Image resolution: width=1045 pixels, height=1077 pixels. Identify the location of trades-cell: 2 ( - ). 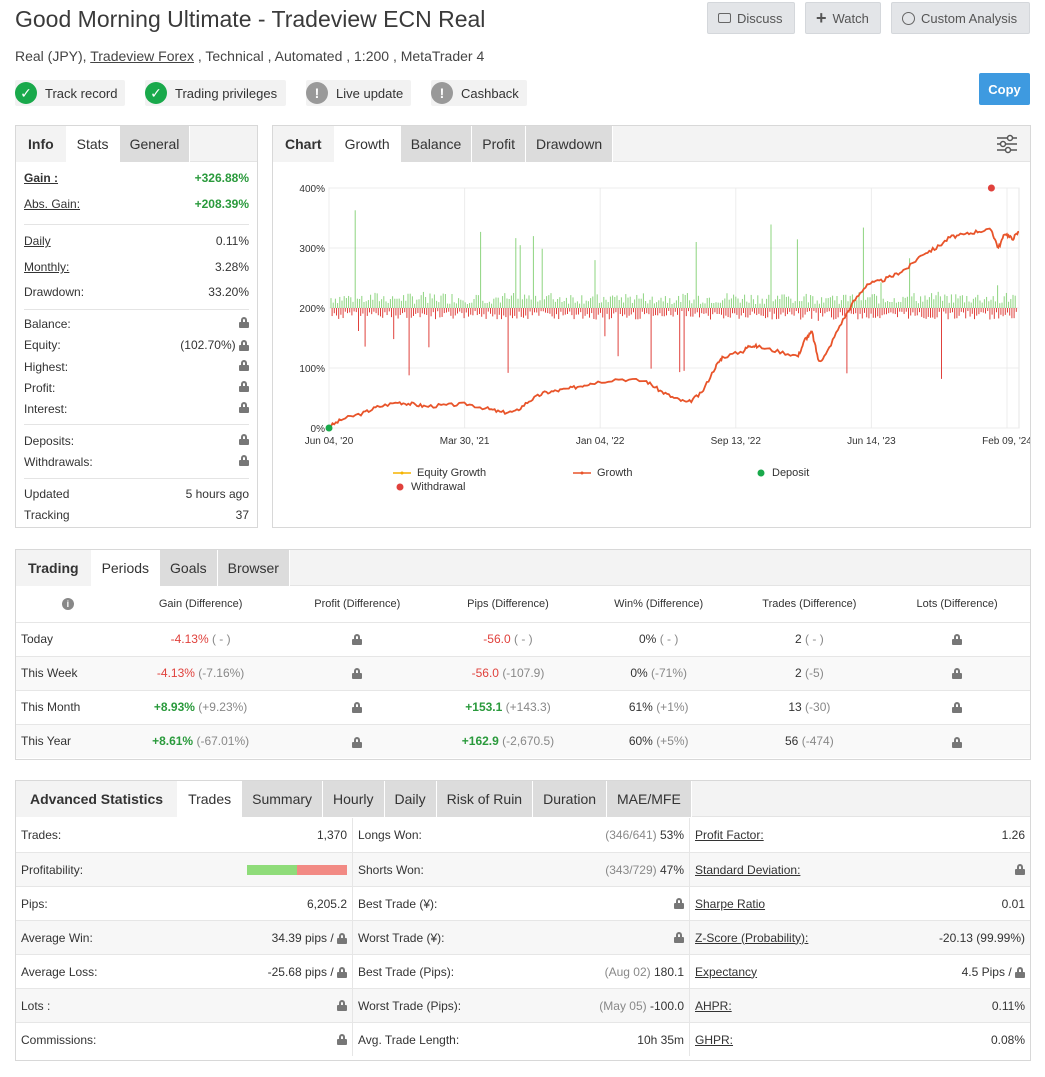
(809, 638).